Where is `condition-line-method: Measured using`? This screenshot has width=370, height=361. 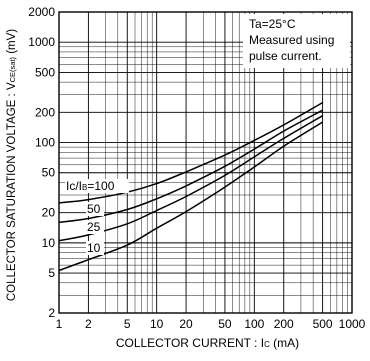 condition-line-method: Measured using is located at coordinates (291, 40).